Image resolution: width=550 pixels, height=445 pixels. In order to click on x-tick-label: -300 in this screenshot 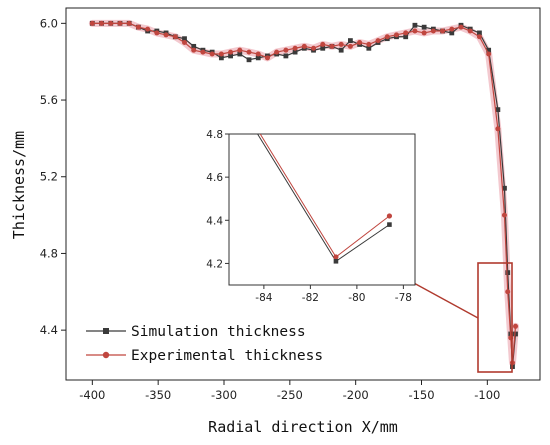, I will do `click(224, 395)`.